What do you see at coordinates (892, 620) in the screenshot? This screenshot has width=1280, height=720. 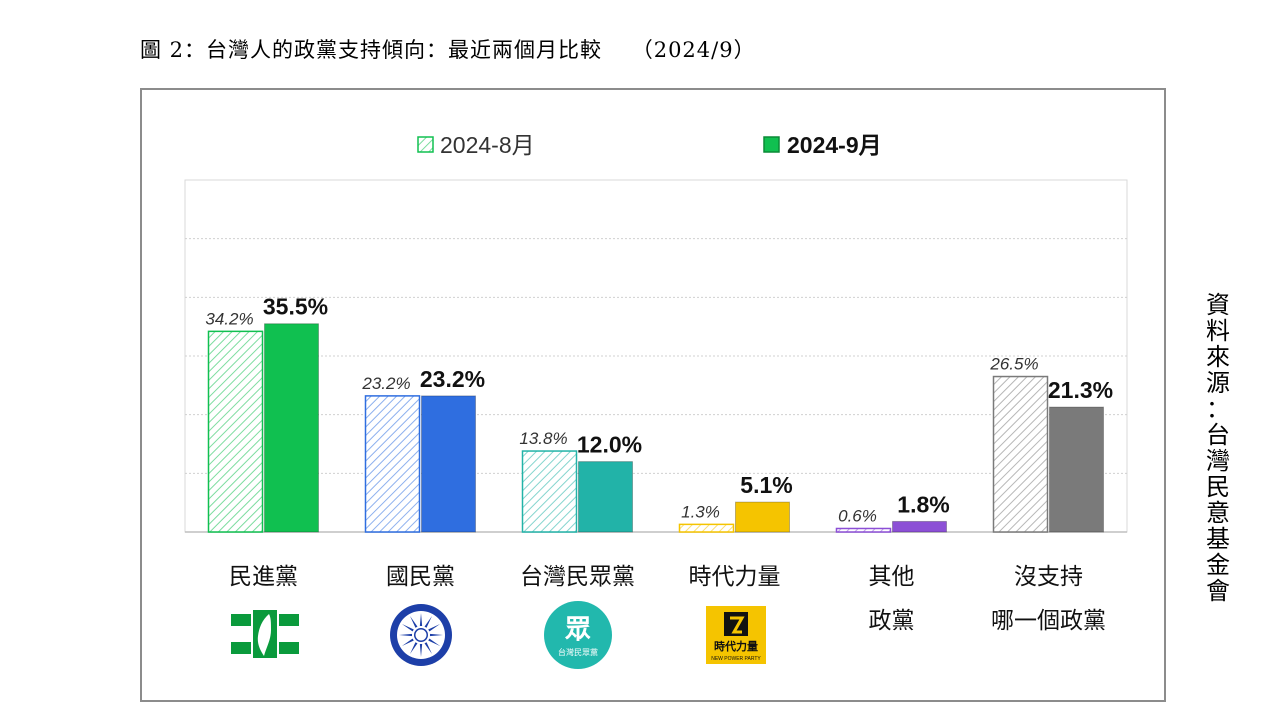 I see `category-label: 政黨` at bounding box center [892, 620].